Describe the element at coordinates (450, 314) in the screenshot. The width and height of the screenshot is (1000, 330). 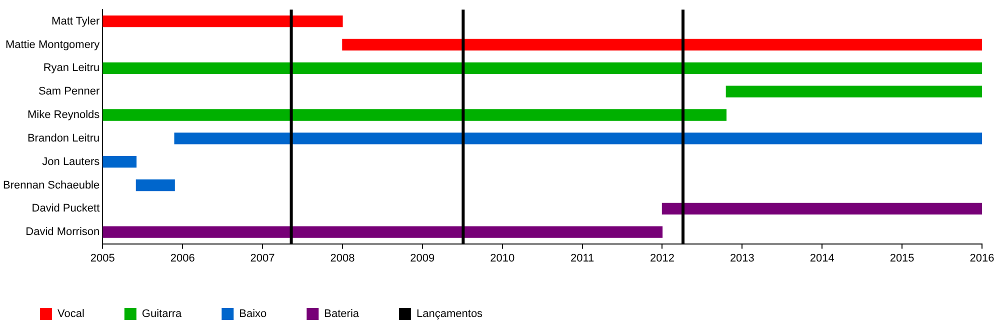
I see `legend-label: Lançamentos` at that location.